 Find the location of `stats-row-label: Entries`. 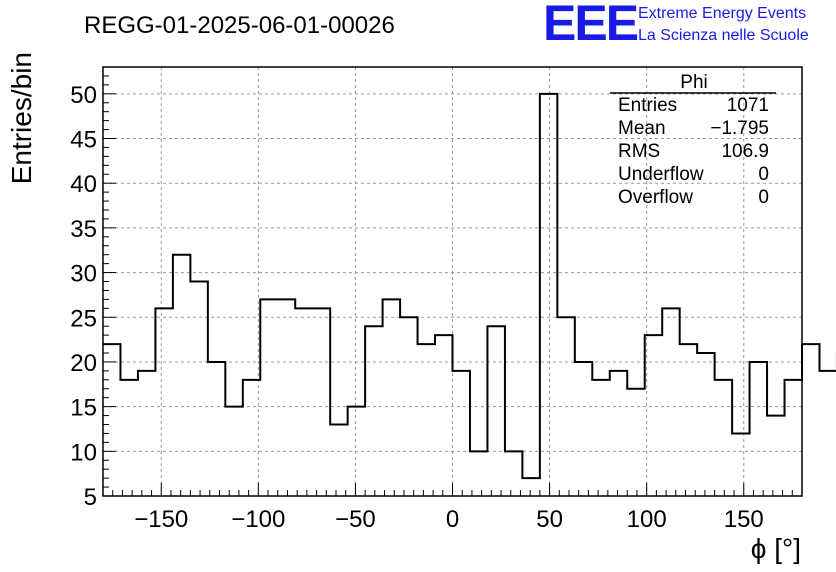

stats-row-label: Entries is located at coordinates (647, 105).